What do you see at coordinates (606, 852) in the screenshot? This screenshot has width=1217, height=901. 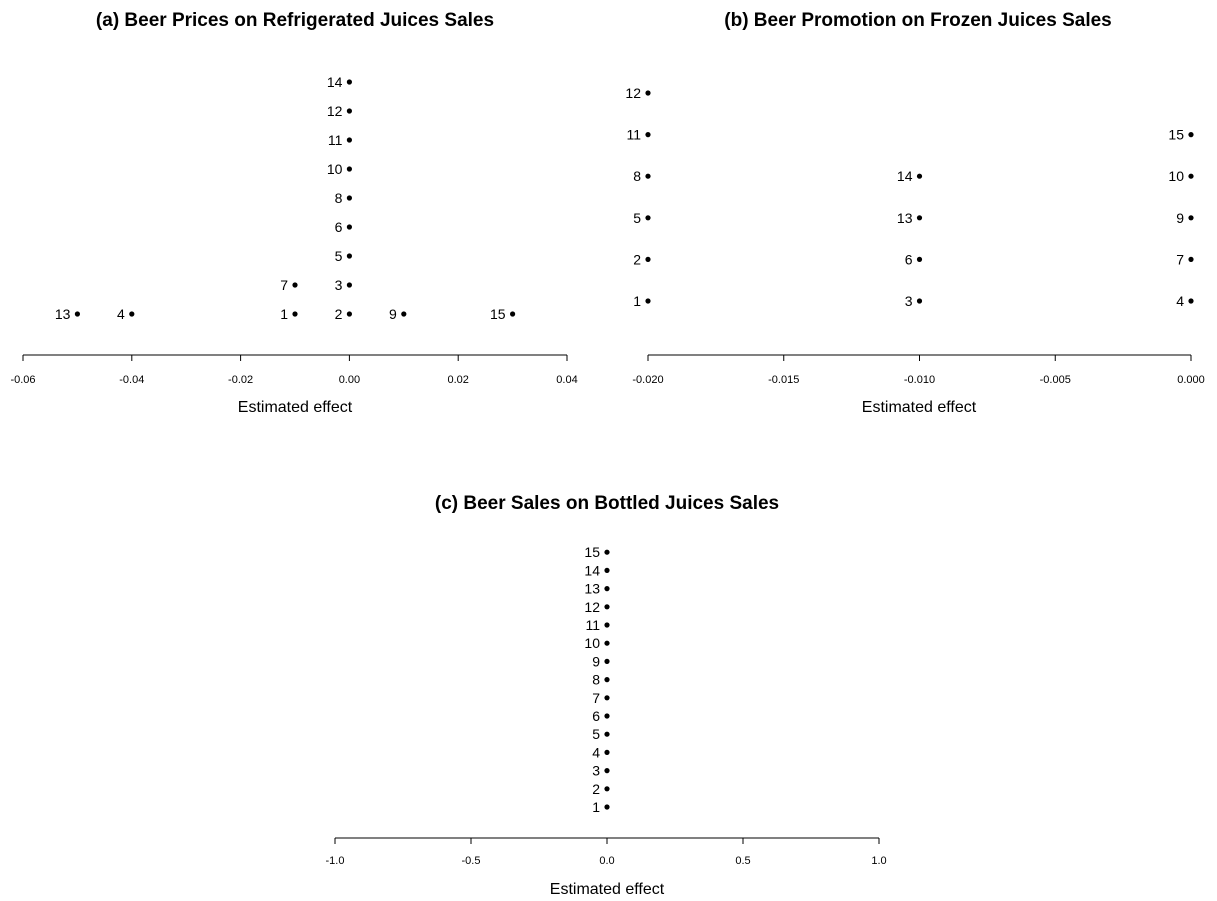 I see `panel-c-x-axis: -1.0 -0.5 0.0 0.5 1.0` at bounding box center [606, 852].